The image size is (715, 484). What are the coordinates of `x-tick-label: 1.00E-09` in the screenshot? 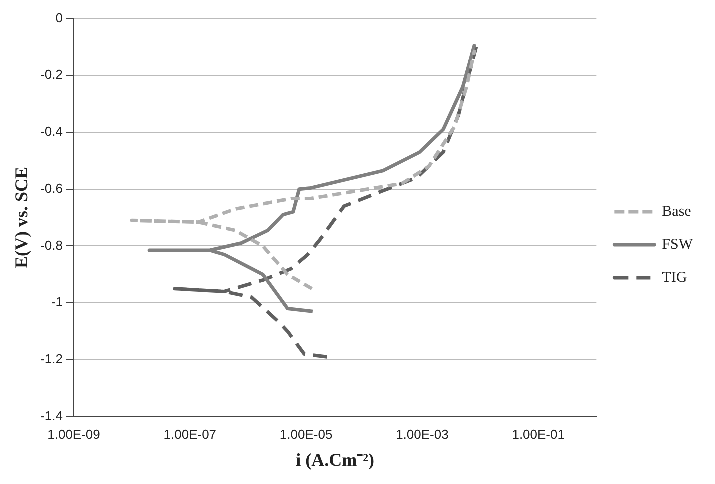 It's located at (74, 434).